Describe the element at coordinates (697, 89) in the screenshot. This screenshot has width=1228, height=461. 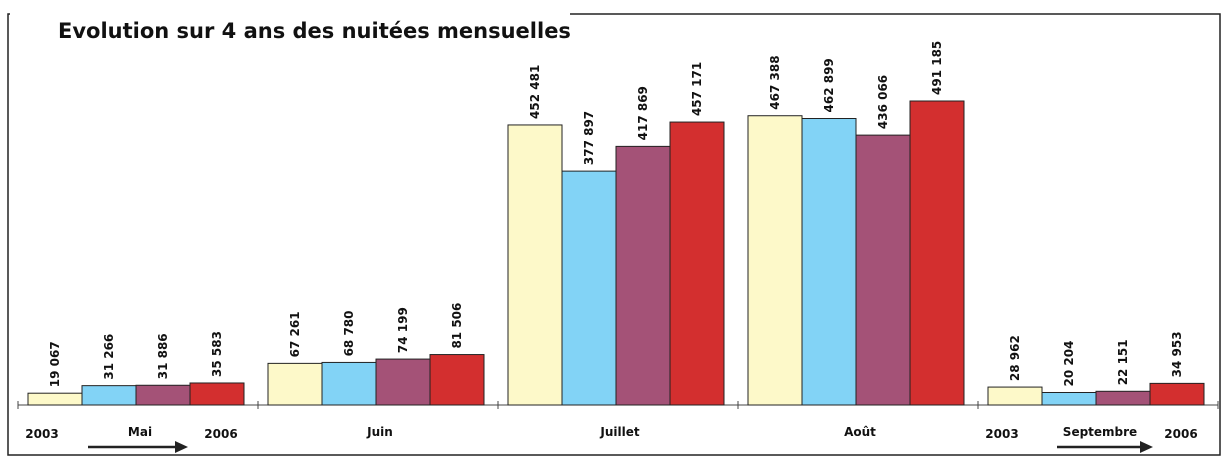
I see `value-label: 457 171` at that location.